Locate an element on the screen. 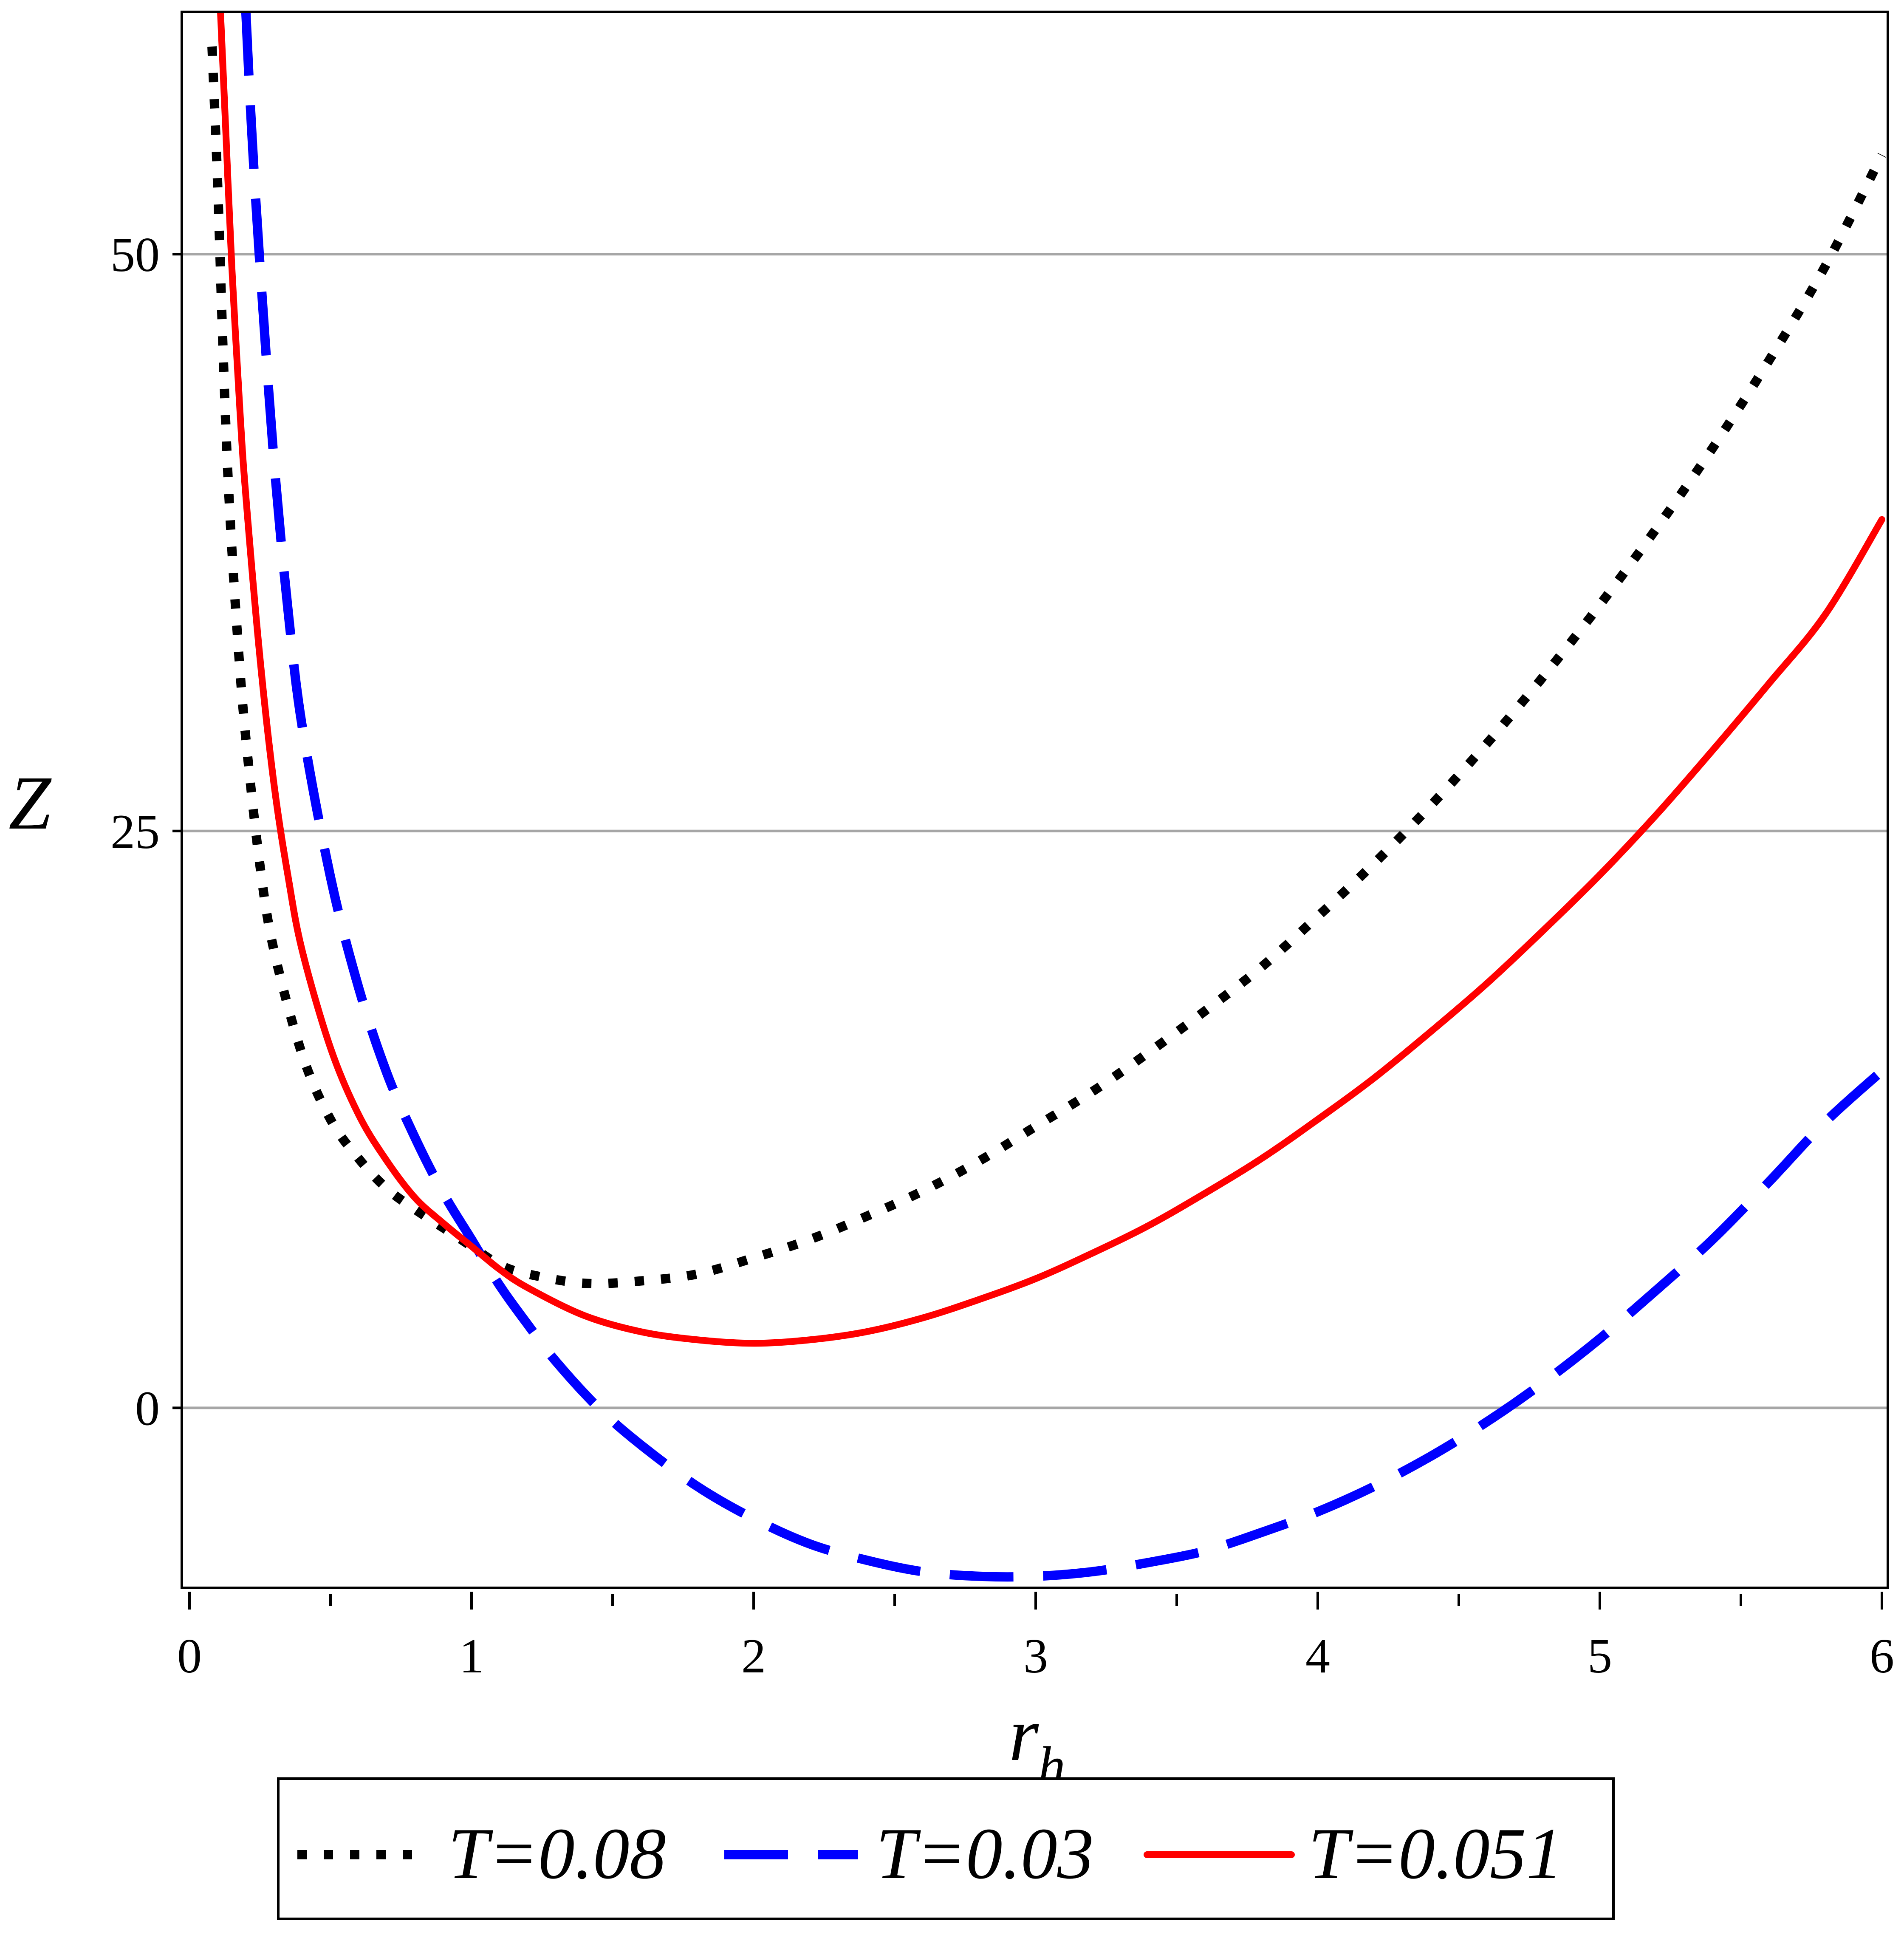 The width and height of the screenshot is (1904, 1935). legend-box is located at coordinates (946, 1848).